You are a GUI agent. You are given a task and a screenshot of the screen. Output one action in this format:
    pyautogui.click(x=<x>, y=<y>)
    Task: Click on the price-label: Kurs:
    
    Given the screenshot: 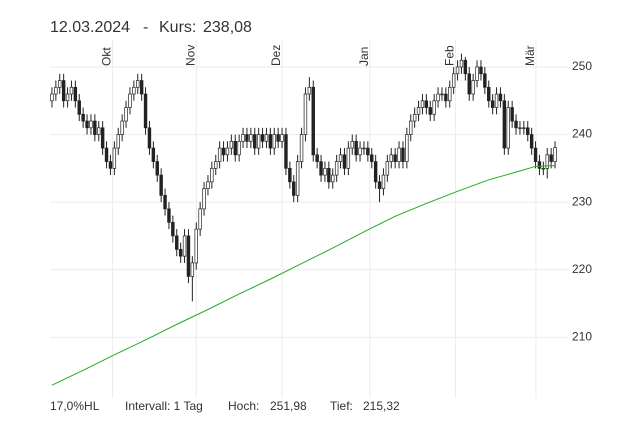 What is the action you would take?
    pyautogui.click(x=177, y=27)
    